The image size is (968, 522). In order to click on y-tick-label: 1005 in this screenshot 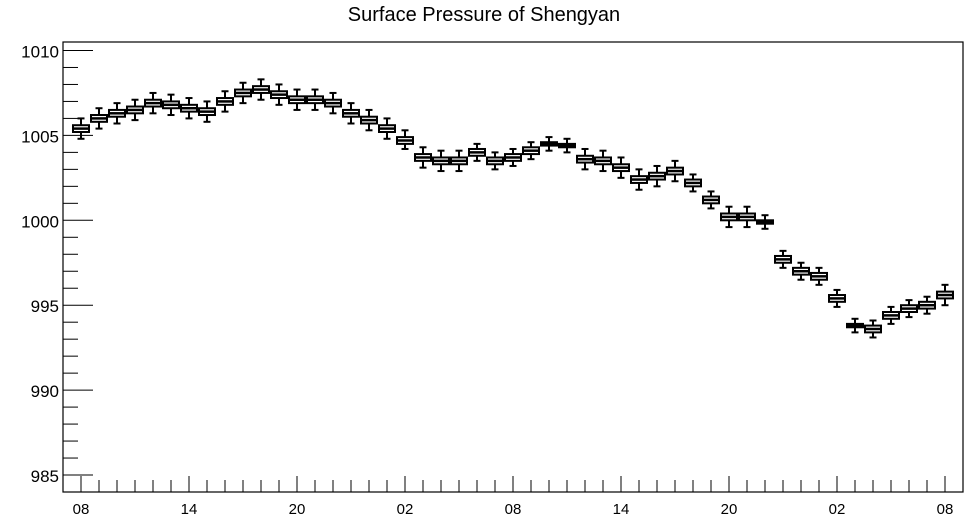, I will do `click(40, 136)`.